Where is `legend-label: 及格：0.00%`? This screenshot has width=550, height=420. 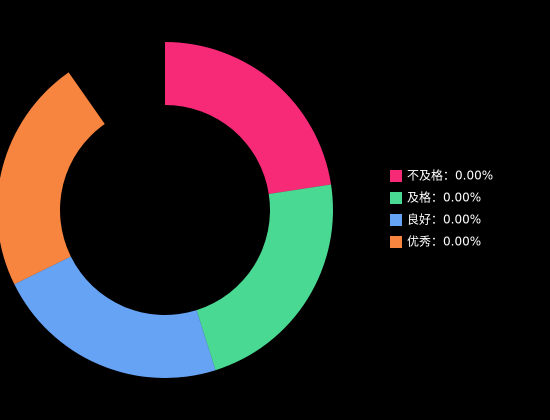
legend-label: 及格：0.00% is located at coordinates (444, 197).